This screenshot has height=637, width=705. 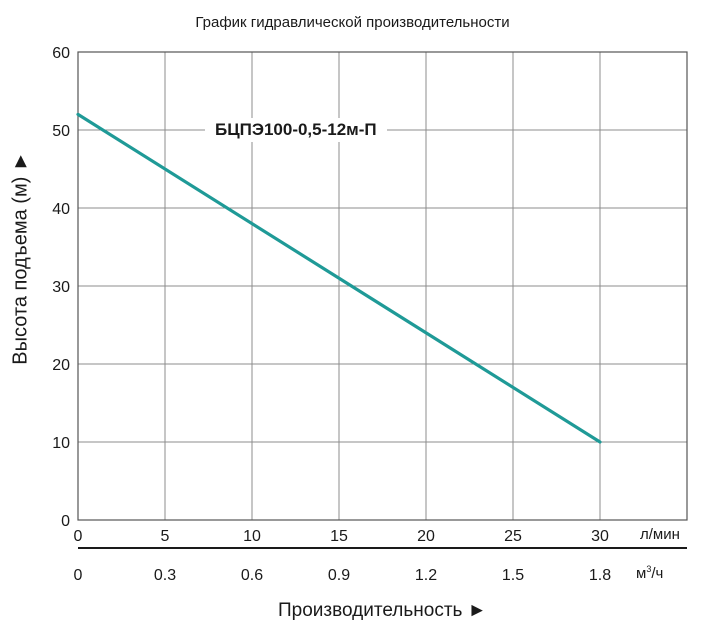 I want to click on y-tick-label: 0, so click(x=65, y=521).